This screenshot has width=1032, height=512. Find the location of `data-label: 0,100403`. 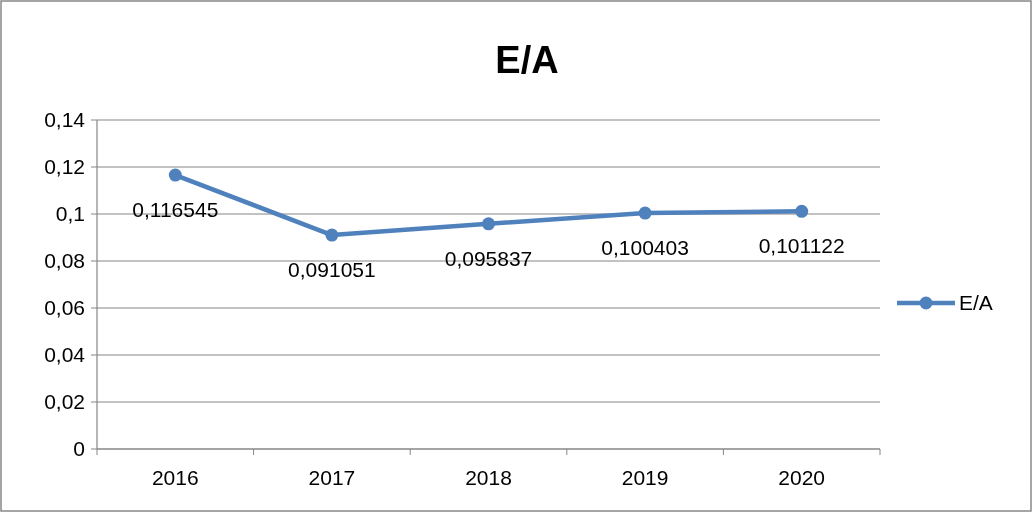

data-label: 0,100403 is located at coordinates (645, 248).